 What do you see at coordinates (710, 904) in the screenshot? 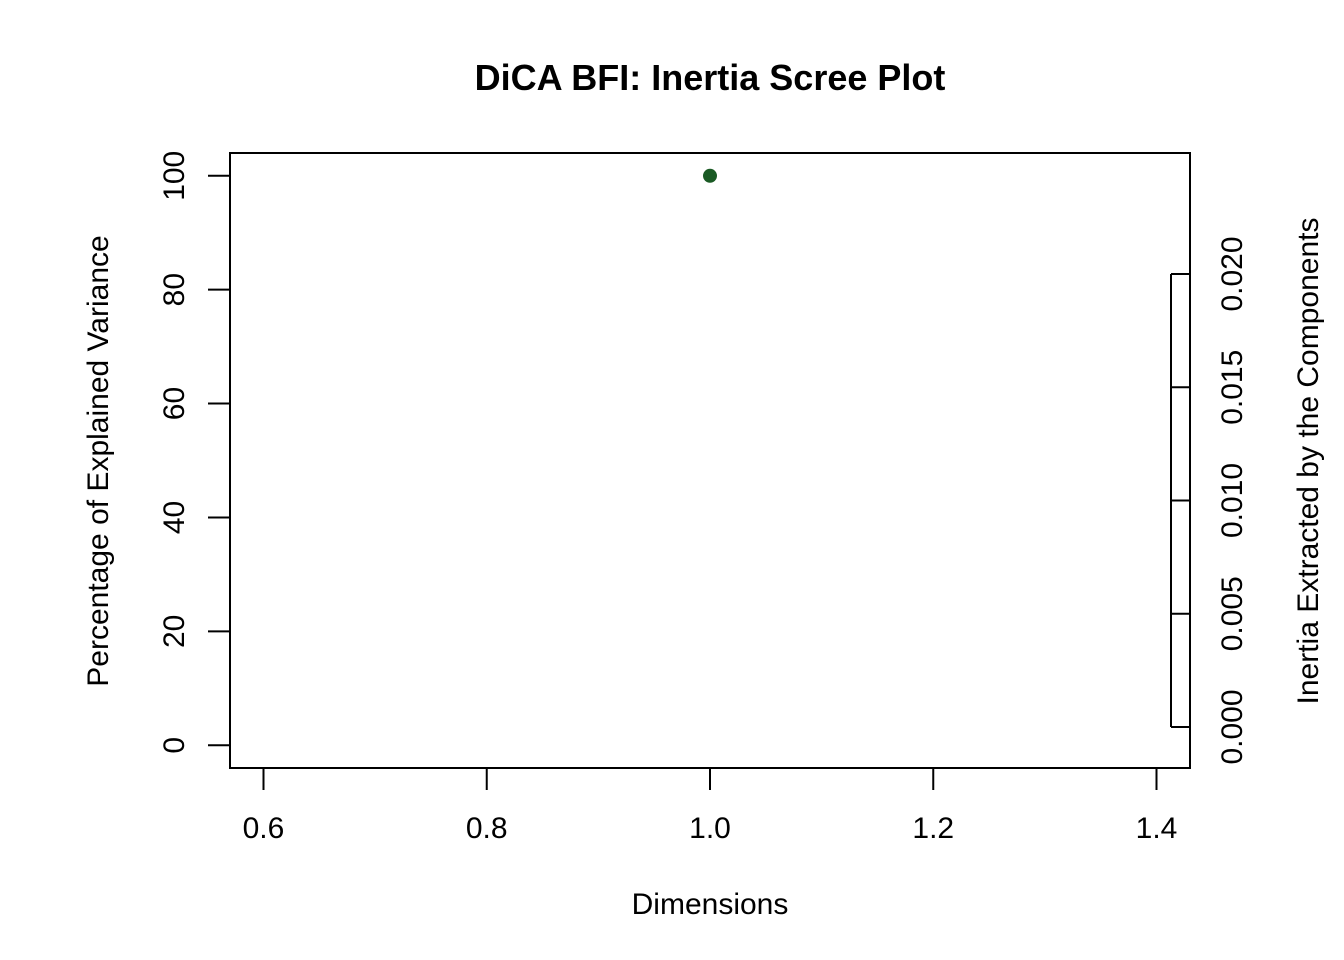
I see `x-axis-label: Dimensions` at bounding box center [710, 904].